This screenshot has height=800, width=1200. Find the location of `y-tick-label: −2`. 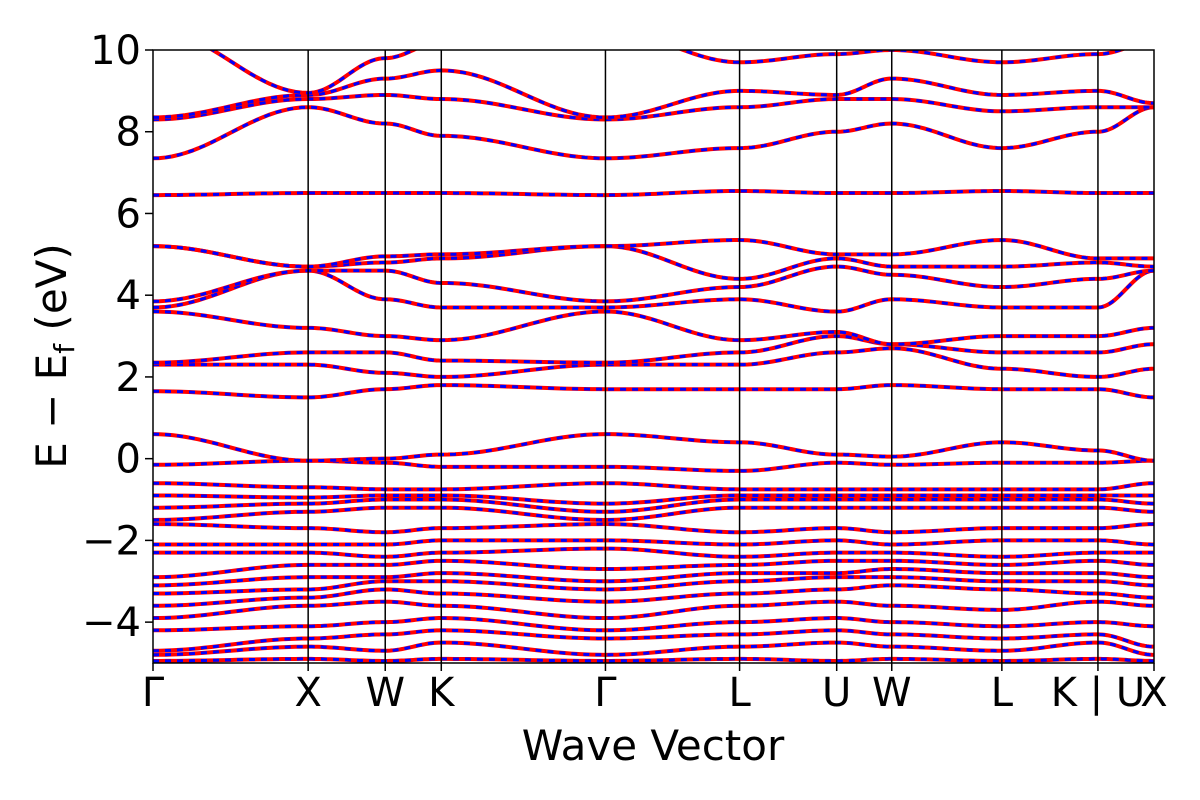

y-tick-label: −2 is located at coordinates (111, 541).